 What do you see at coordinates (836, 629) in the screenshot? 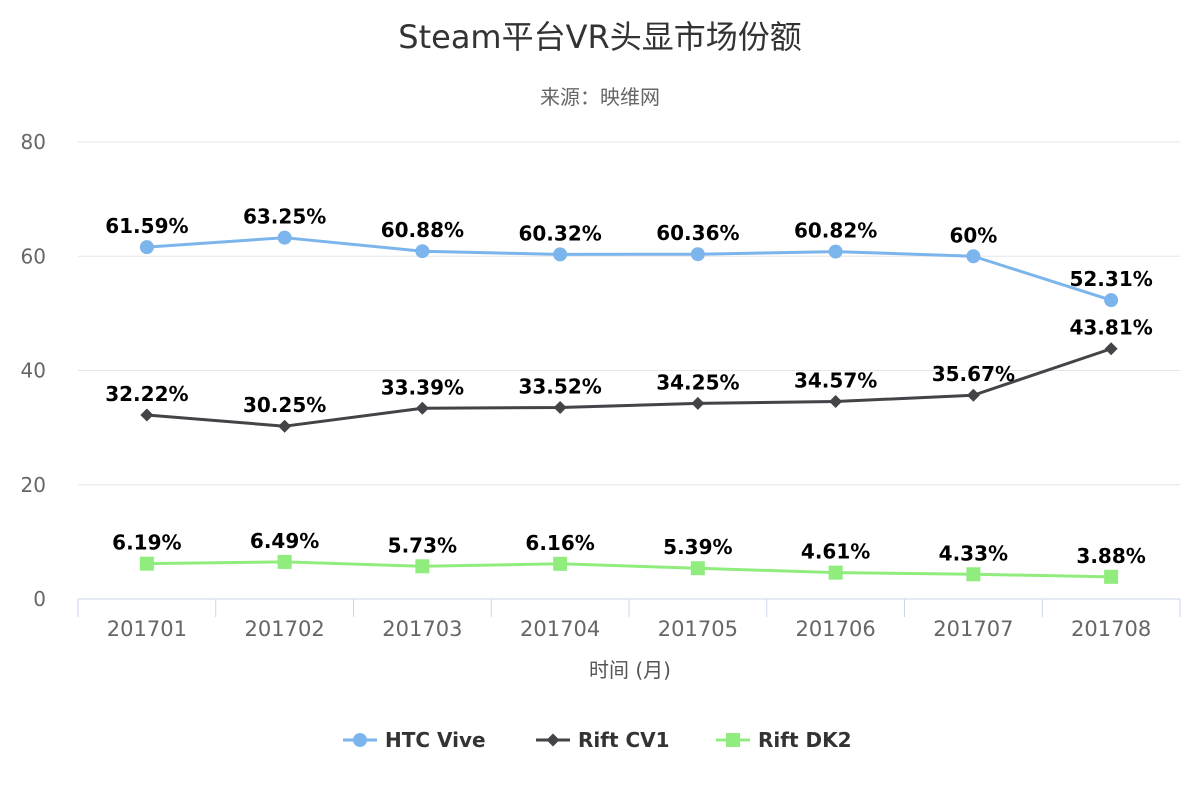
I see `x-tick-label: 201706` at bounding box center [836, 629].